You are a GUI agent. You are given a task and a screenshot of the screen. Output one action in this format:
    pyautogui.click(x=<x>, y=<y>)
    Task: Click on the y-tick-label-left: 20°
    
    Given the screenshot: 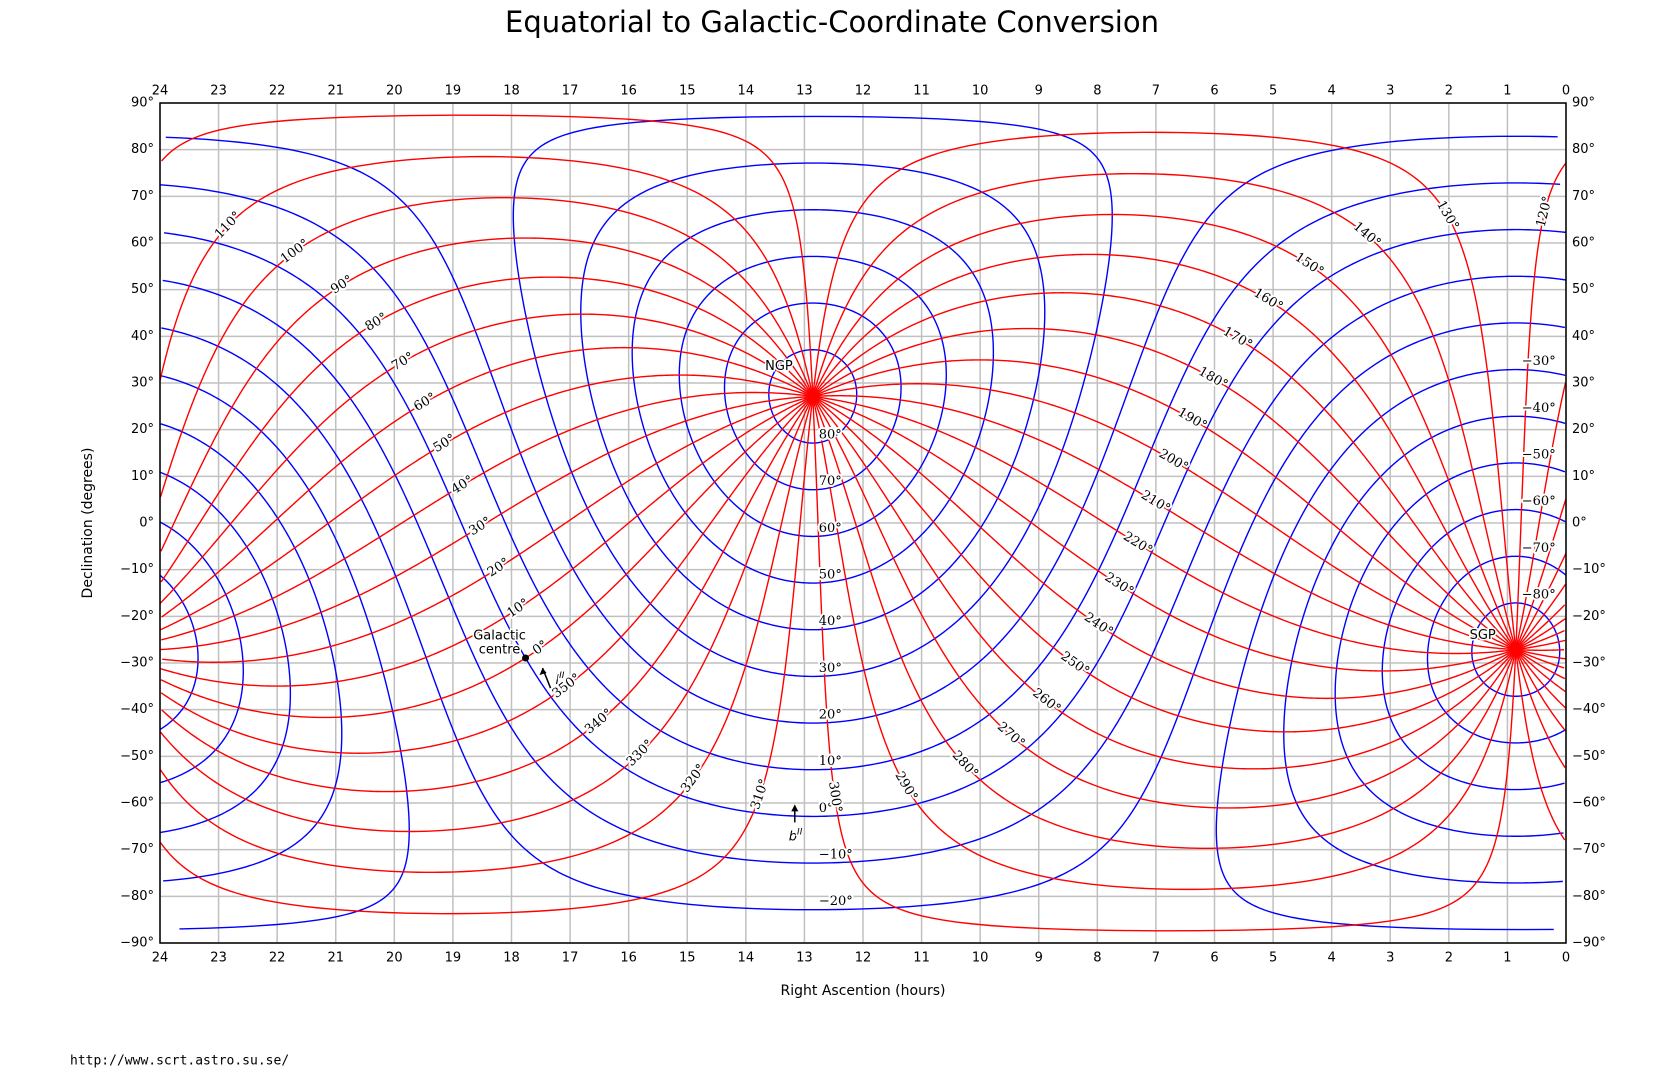 What is the action you would take?
    pyautogui.click(x=142, y=429)
    